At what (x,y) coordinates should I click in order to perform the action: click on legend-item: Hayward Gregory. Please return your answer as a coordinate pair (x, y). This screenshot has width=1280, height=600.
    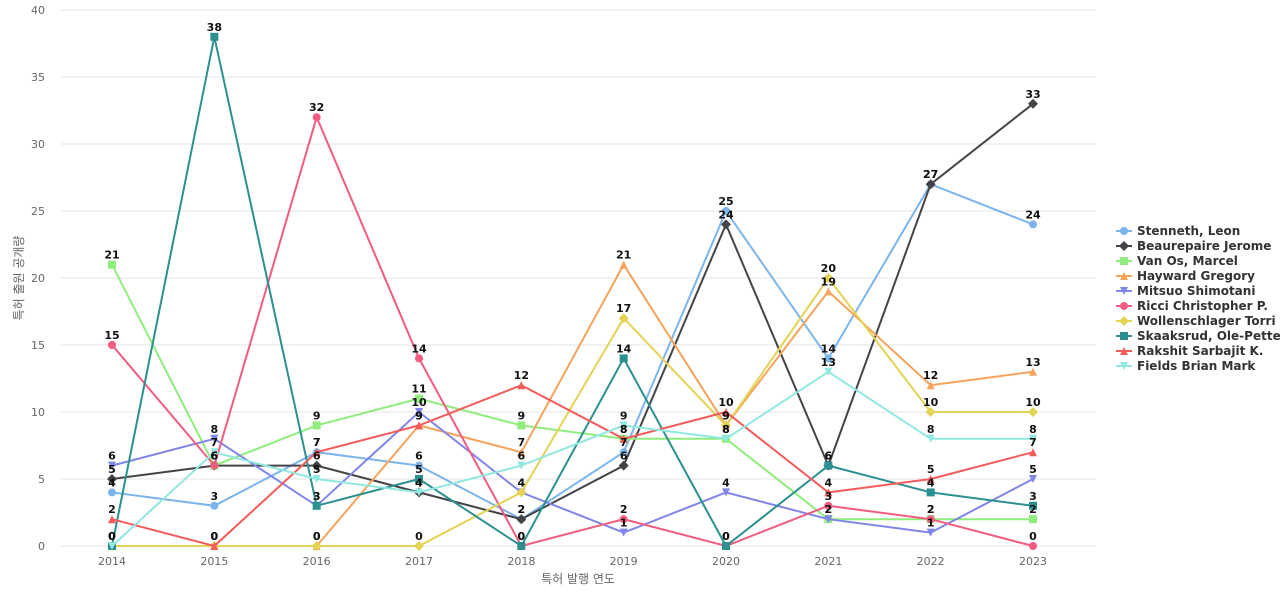
    Looking at the image, I should click on (1185, 276).